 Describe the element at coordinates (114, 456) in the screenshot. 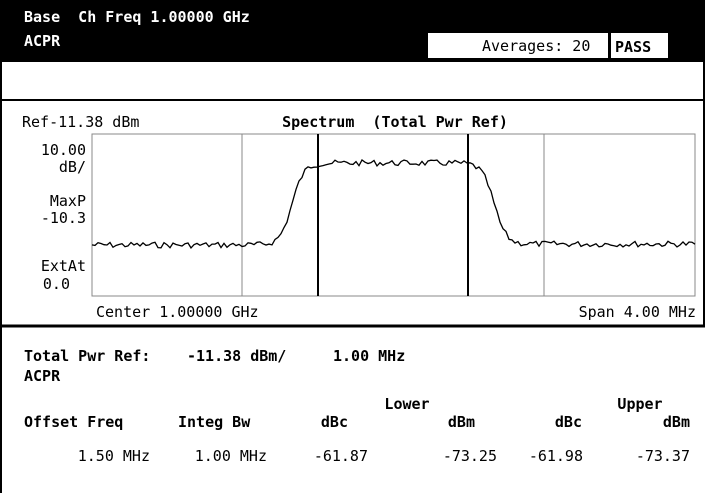

I see `cell: 1.50 MHz` at that location.